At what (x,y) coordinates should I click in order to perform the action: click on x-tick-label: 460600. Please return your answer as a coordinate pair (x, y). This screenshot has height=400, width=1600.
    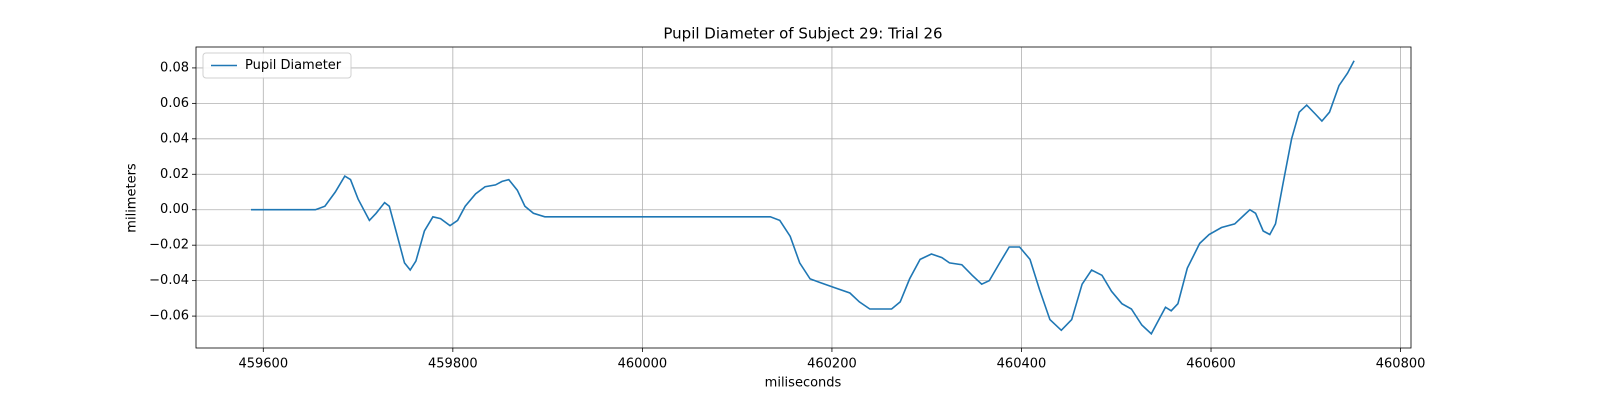
    Looking at the image, I should click on (1211, 364).